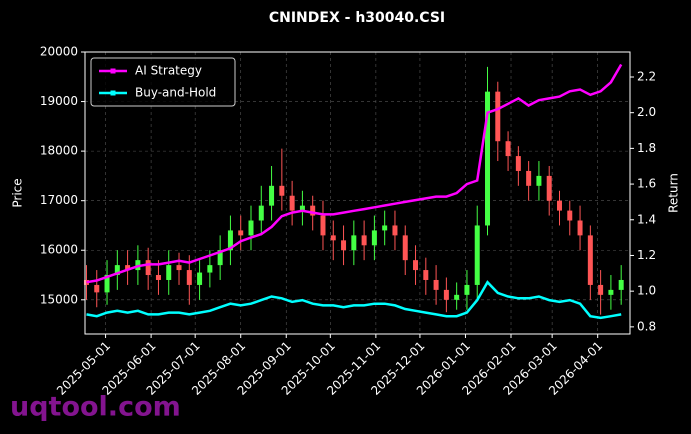 This screenshot has width=691, height=434. Describe the element at coordinates (646, 326) in the screenshot. I see `y2-tick-label: 0.8` at that location.